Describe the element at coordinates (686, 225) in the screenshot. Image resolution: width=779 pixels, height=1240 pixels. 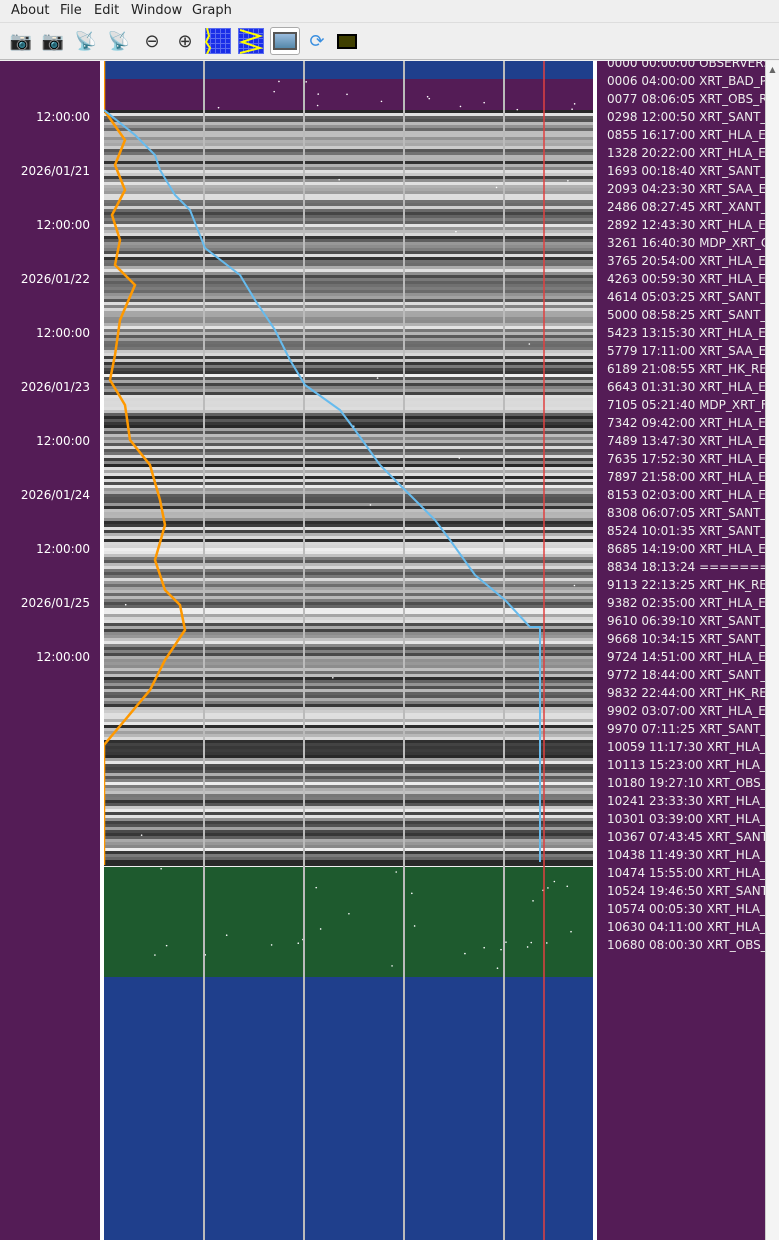
I see `event-list-item: 2892 12:43:30 XRT_HLA_EI` at that location.